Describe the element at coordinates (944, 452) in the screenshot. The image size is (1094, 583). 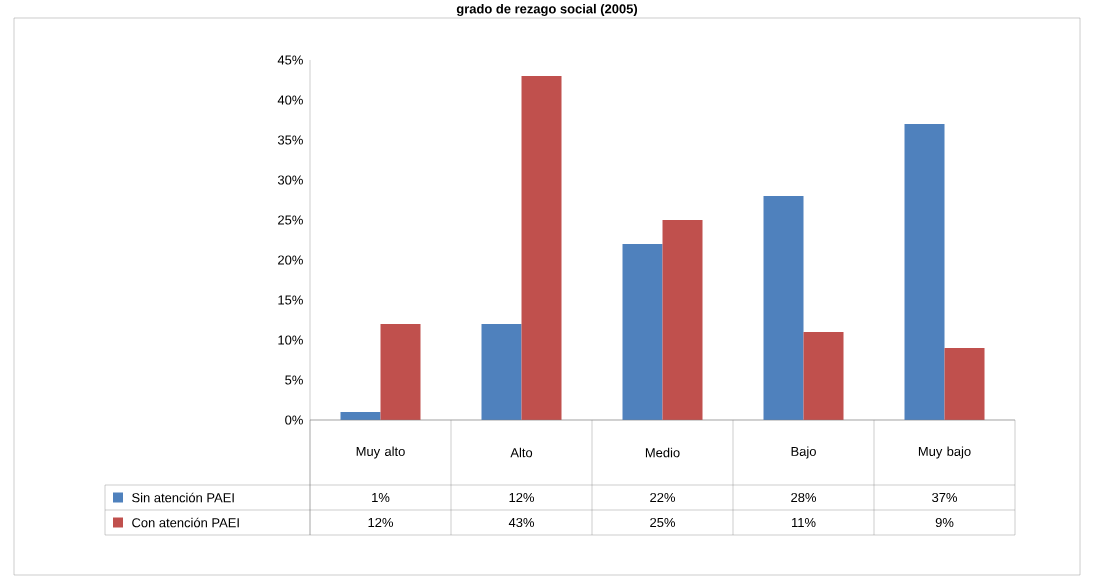
I see `x-tick-label: Muy bajo` at that location.